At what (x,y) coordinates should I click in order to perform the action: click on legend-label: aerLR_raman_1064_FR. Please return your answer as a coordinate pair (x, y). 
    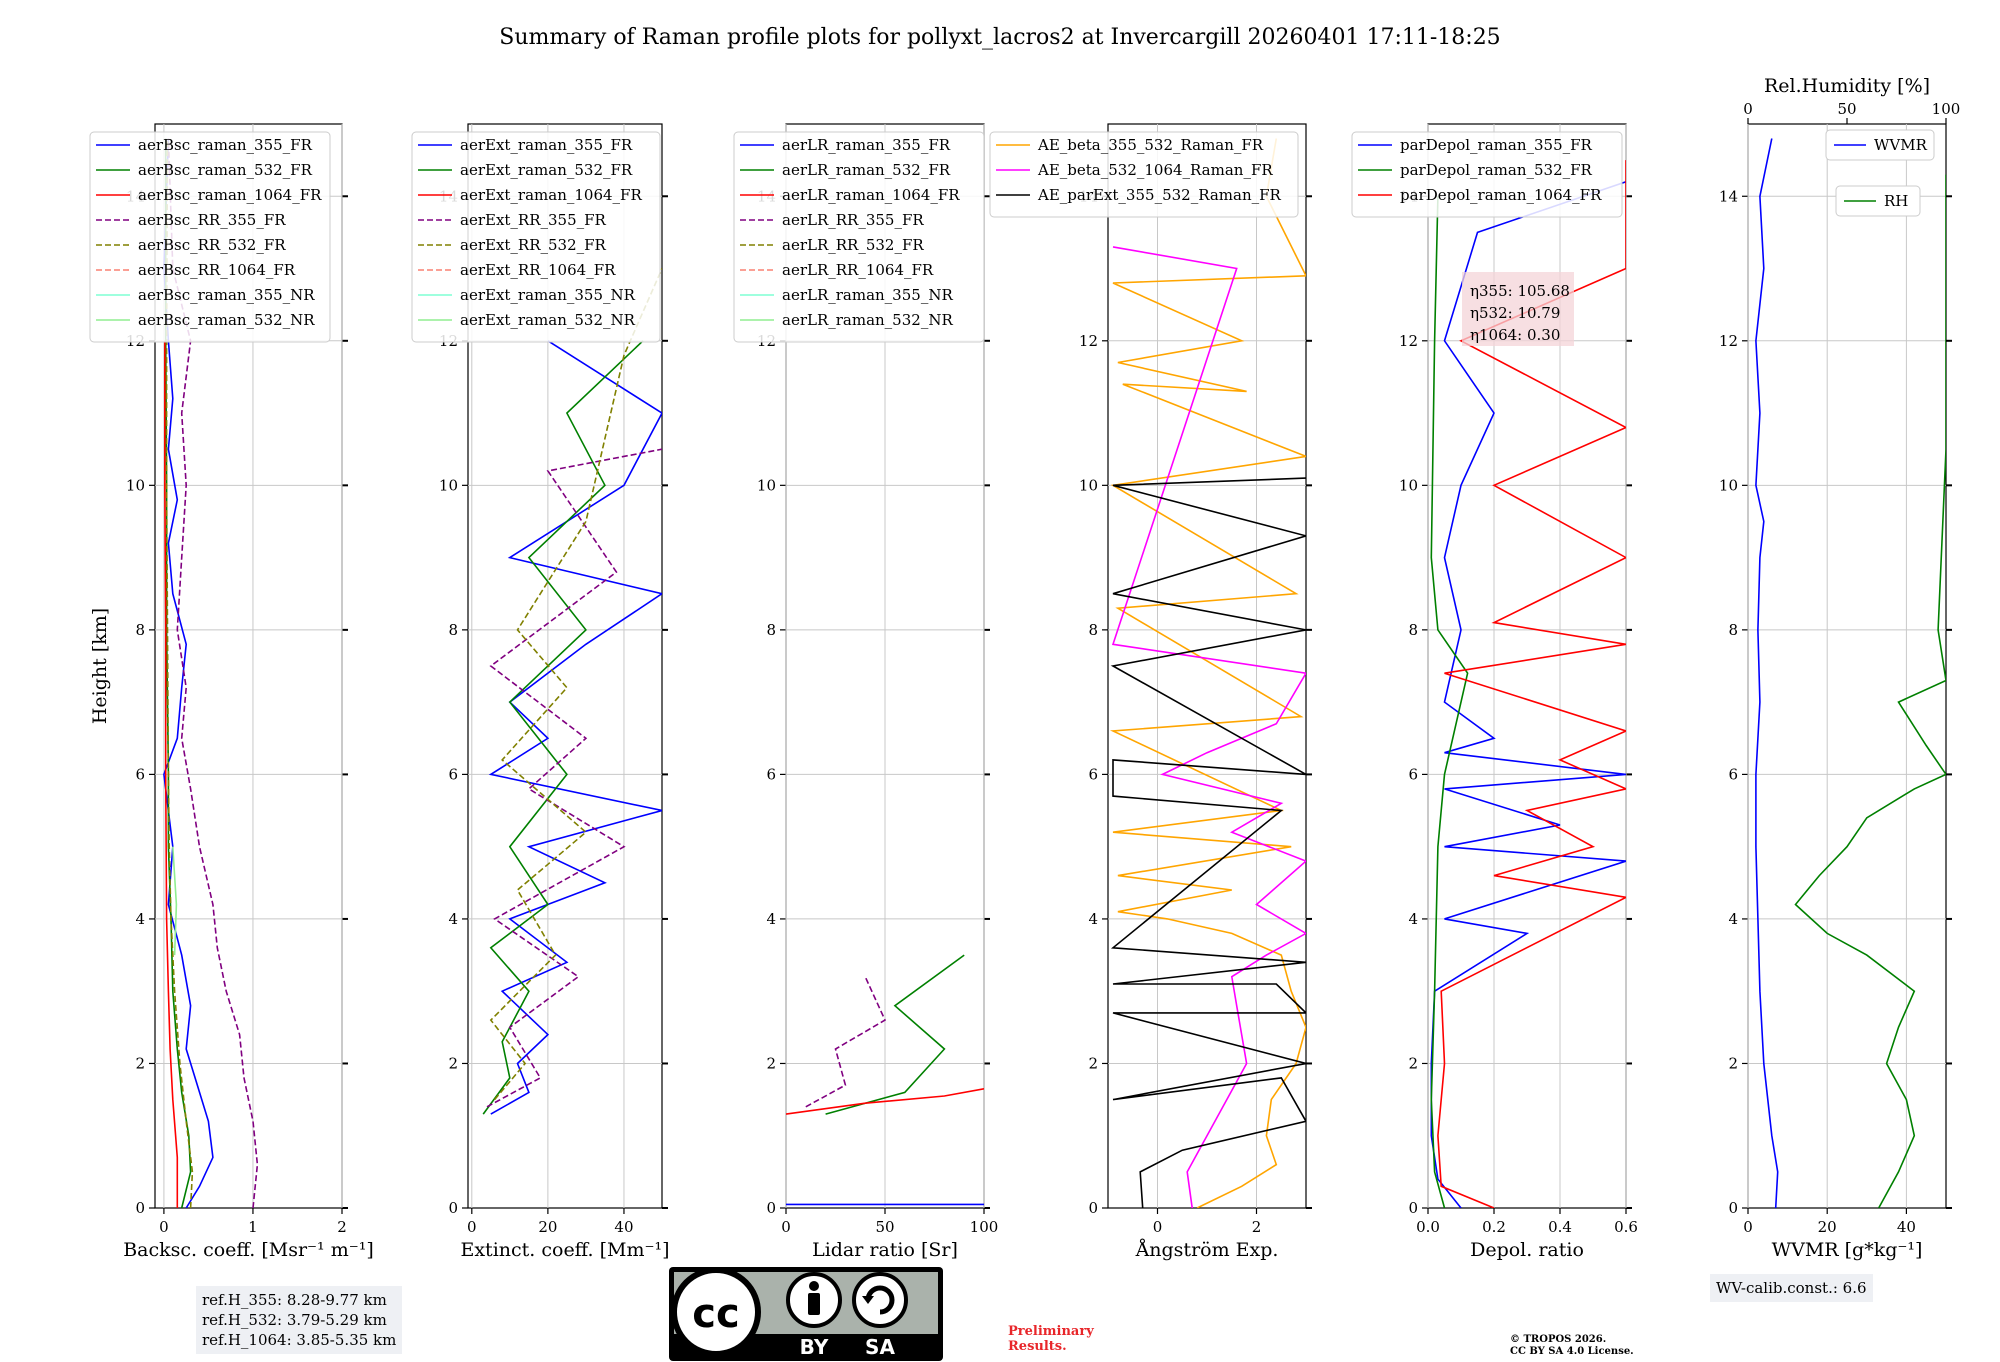
    Looking at the image, I should click on (871, 195).